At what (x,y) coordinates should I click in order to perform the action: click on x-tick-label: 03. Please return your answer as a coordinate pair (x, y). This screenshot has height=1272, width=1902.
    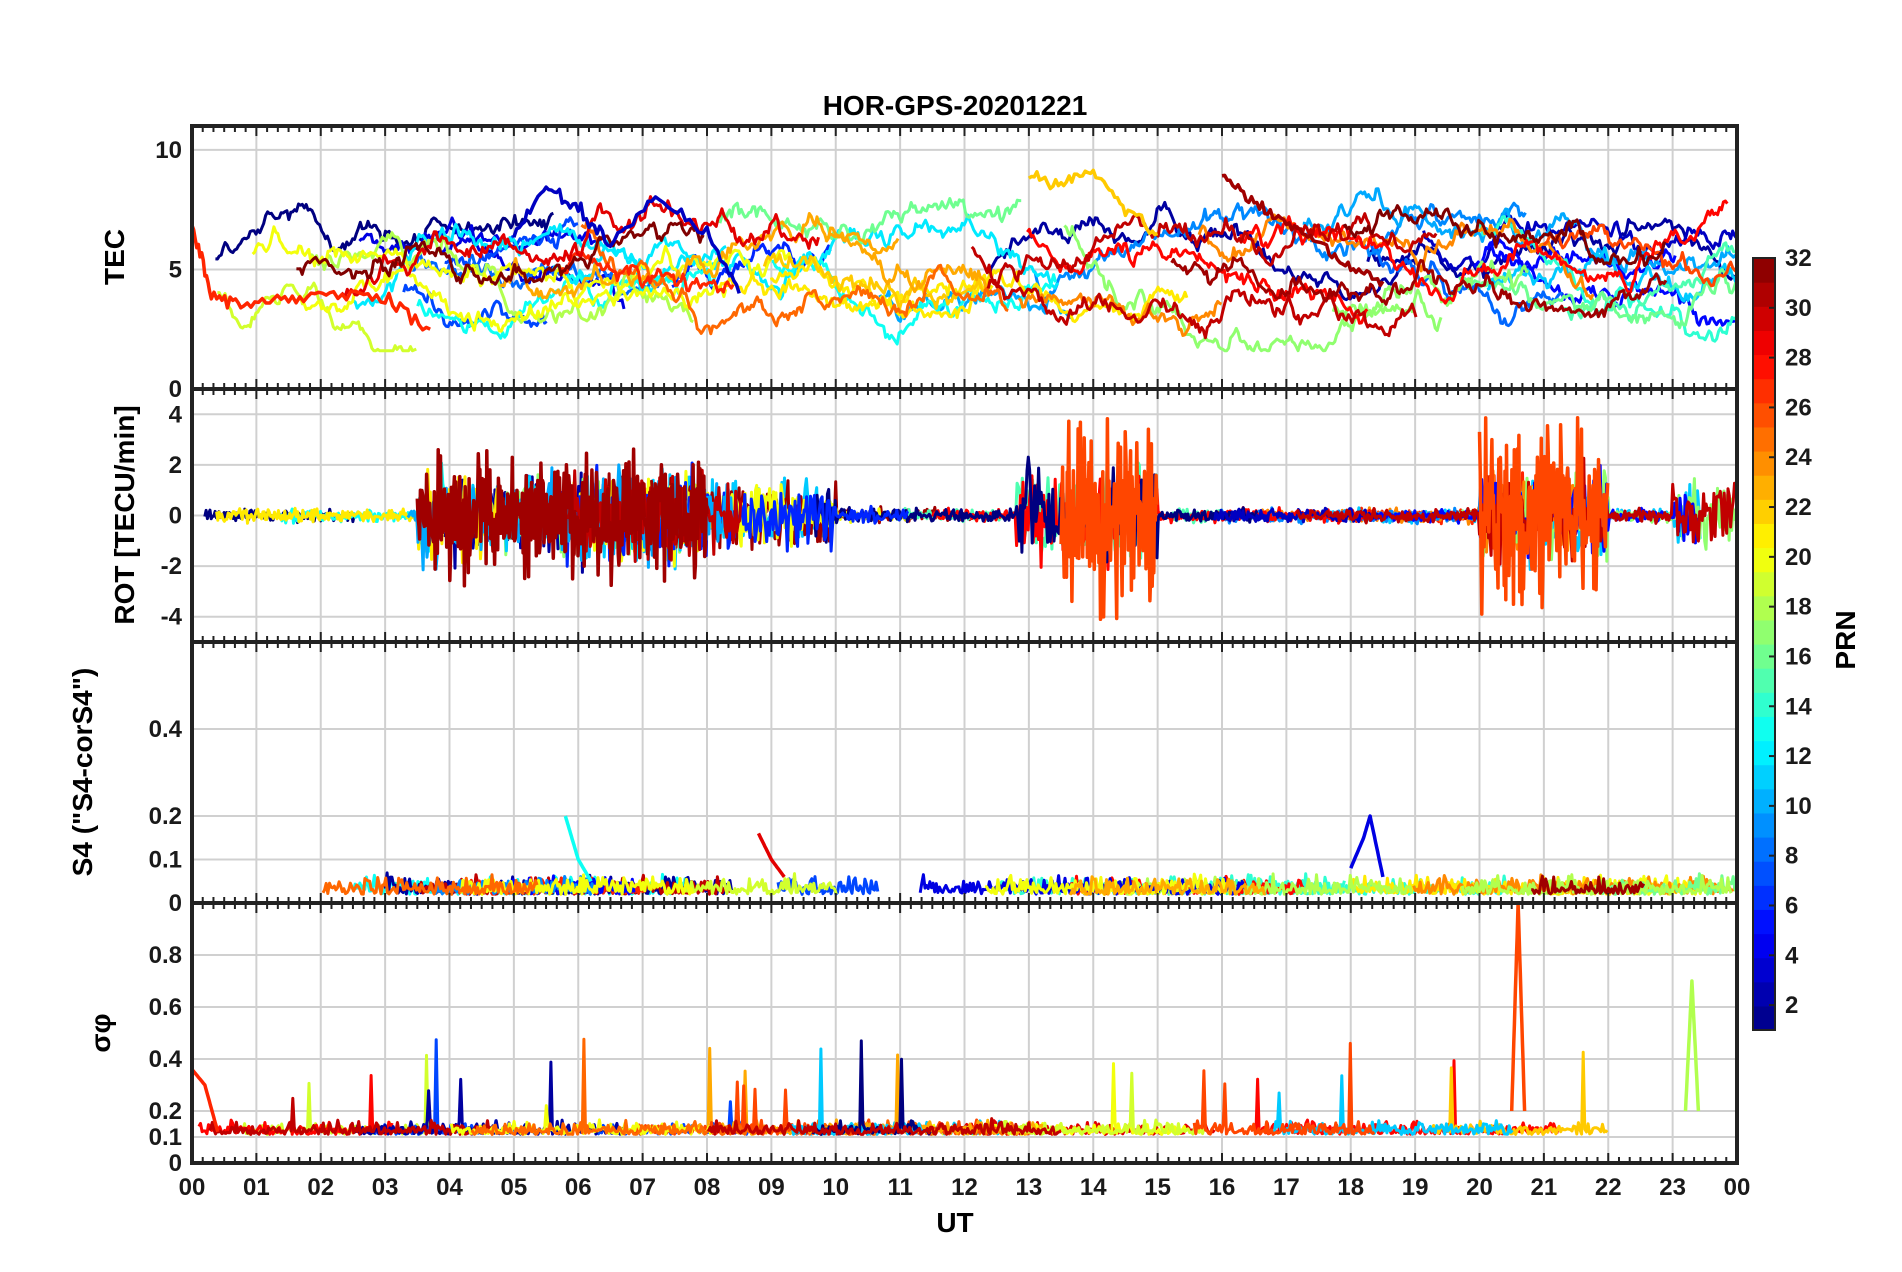
    Looking at the image, I should click on (385, 1187).